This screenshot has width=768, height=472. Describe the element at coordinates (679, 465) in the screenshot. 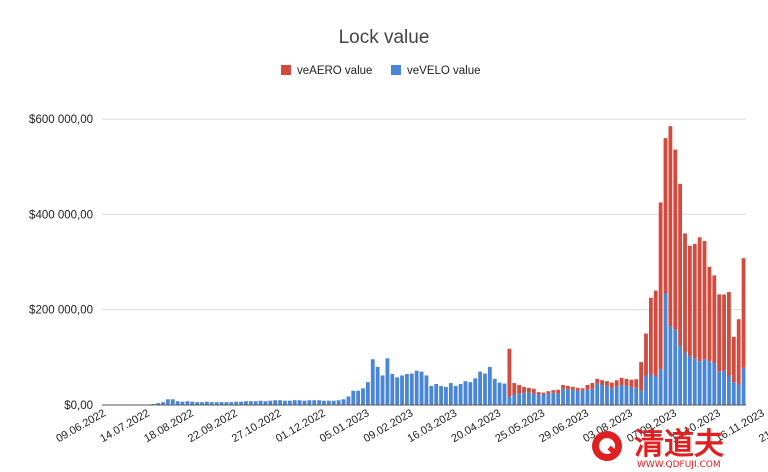

I see `watermark-url: WWW.QDFUJI.COM` at that location.